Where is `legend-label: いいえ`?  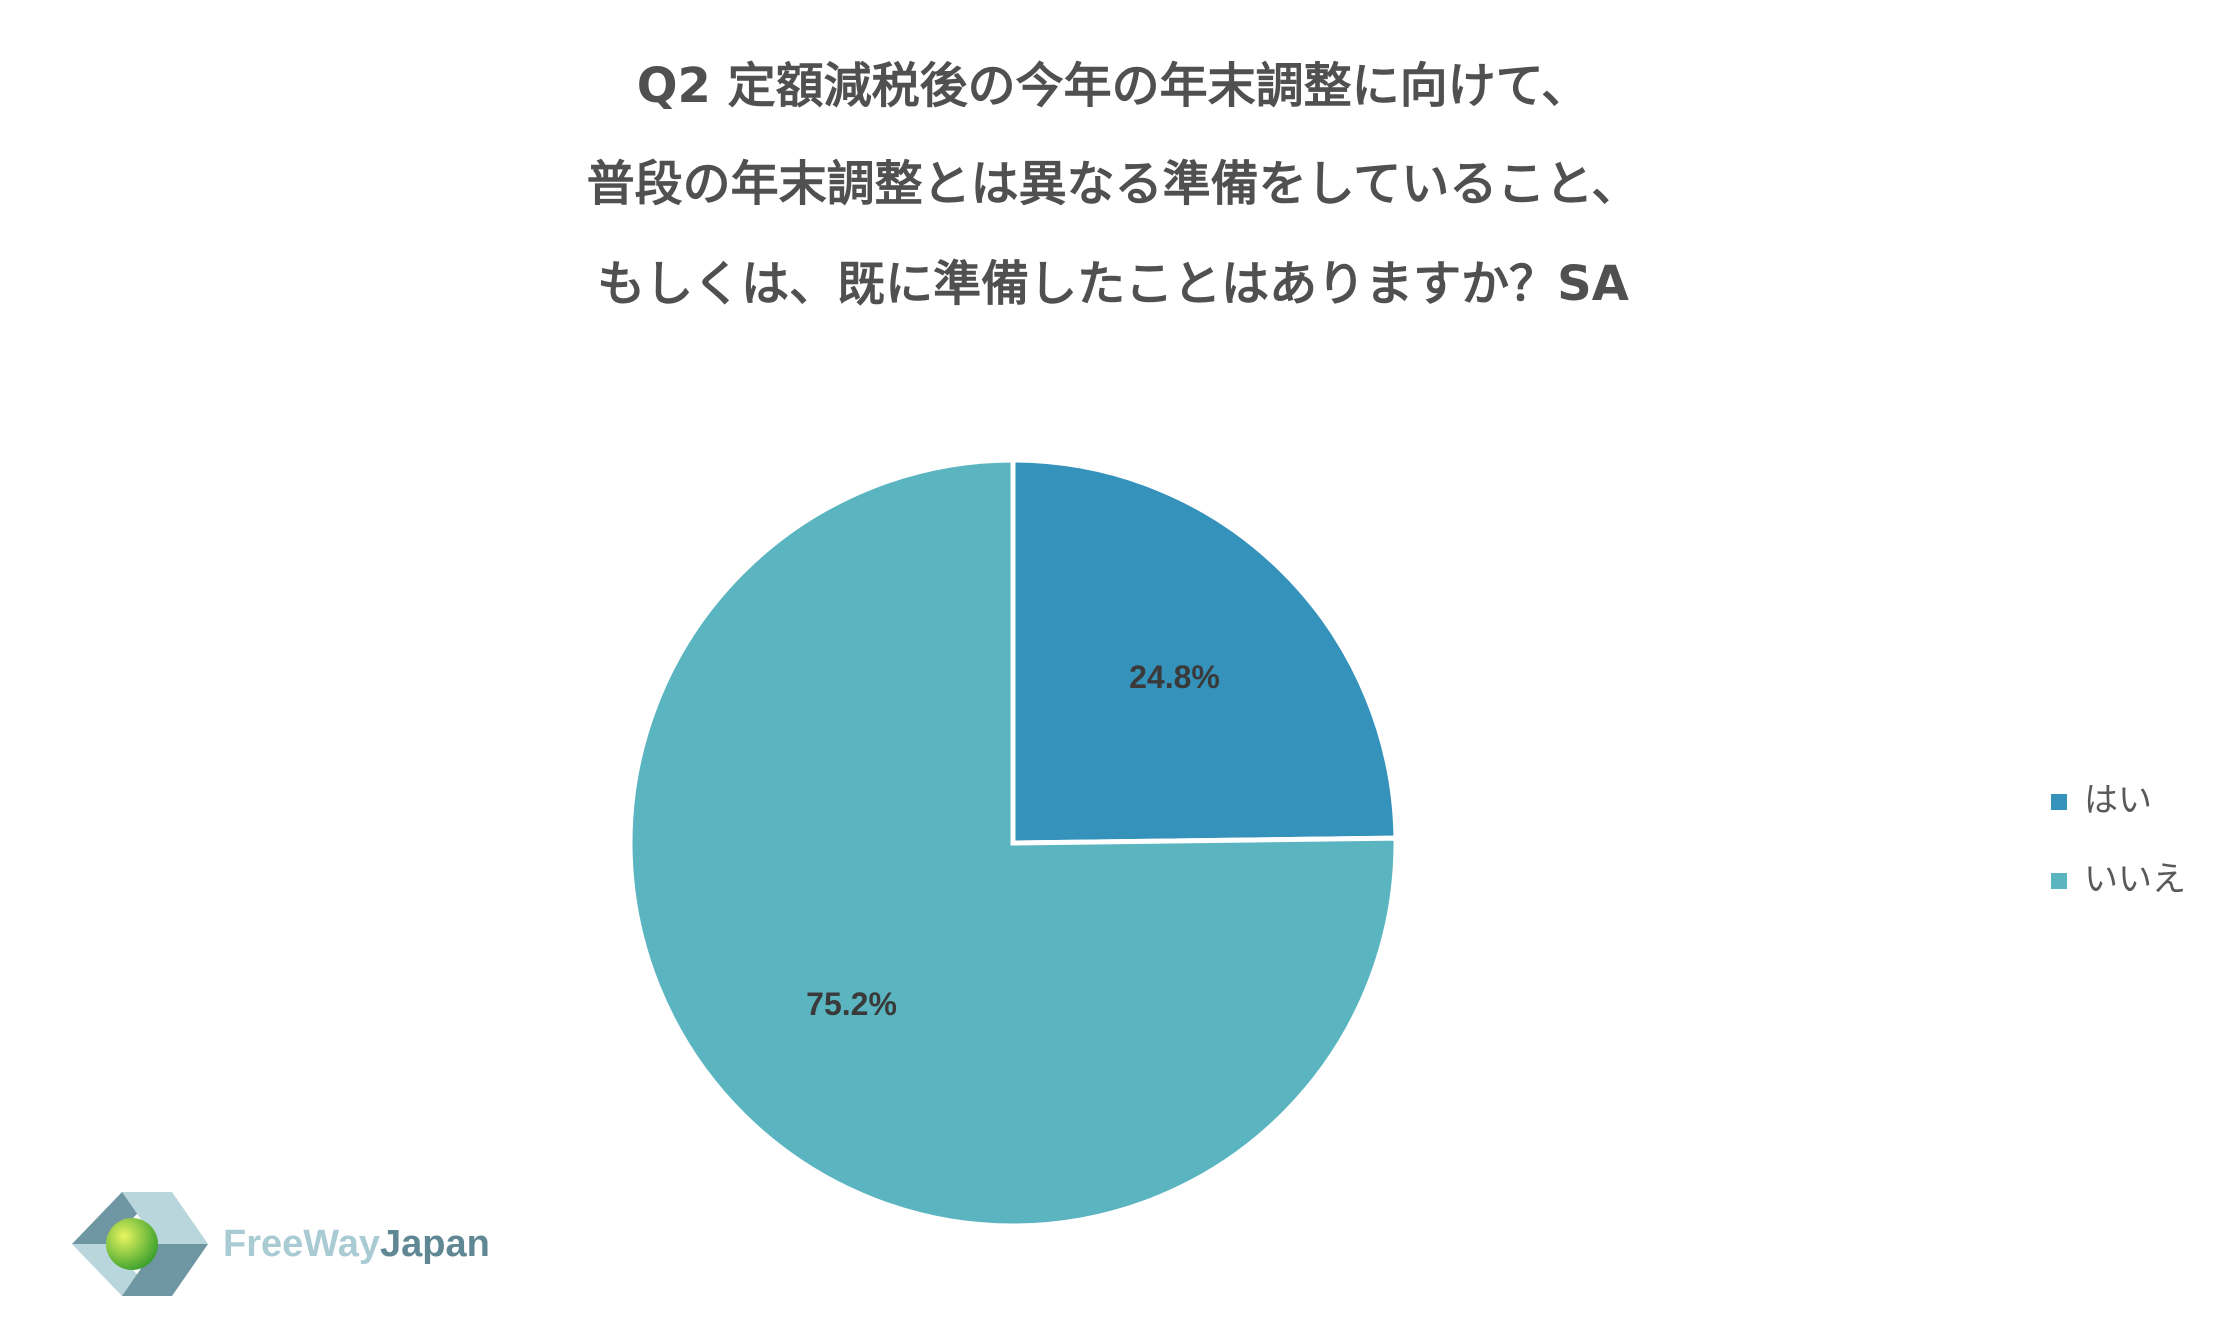
legend-label: いいえ is located at coordinates (2135, 880).